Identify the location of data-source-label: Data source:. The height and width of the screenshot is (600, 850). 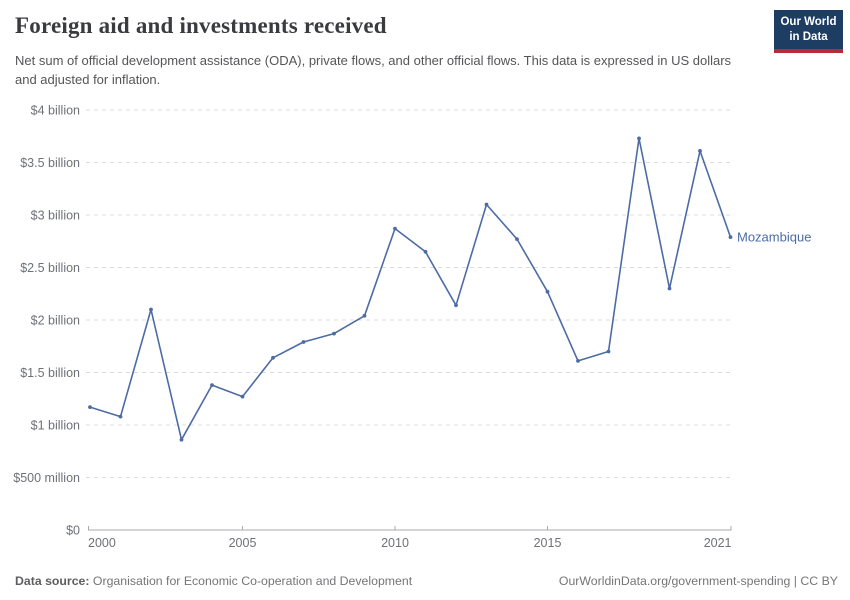
(52, 581).